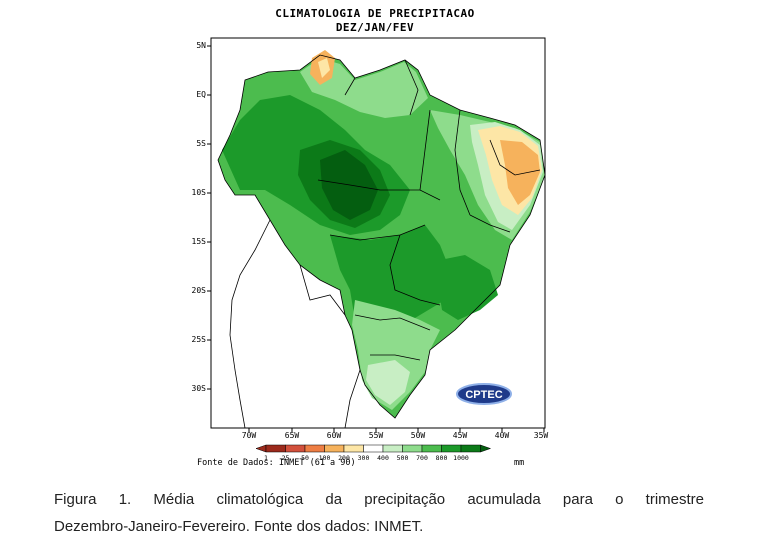  Describe the element at coordinates (276, 463) in the screenshot. I see `data-source: Fonte de Dados: INMET (61 a 90)` at that location.